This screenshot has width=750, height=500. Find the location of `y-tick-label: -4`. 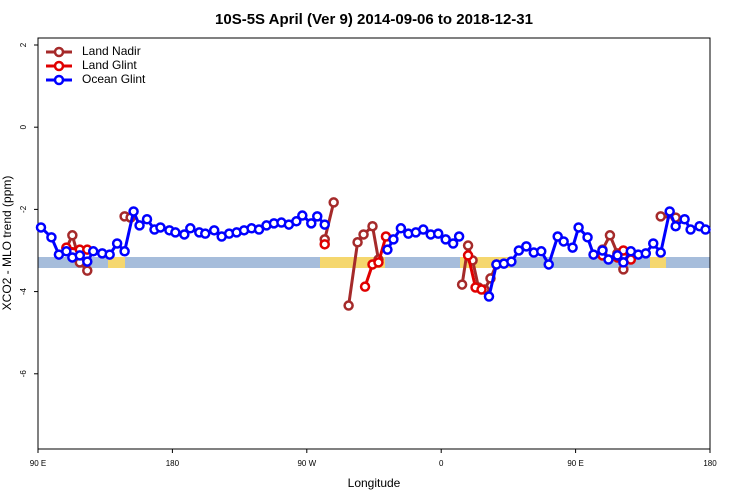

y-tick-label: -4 is located at coordinates (23, 291).